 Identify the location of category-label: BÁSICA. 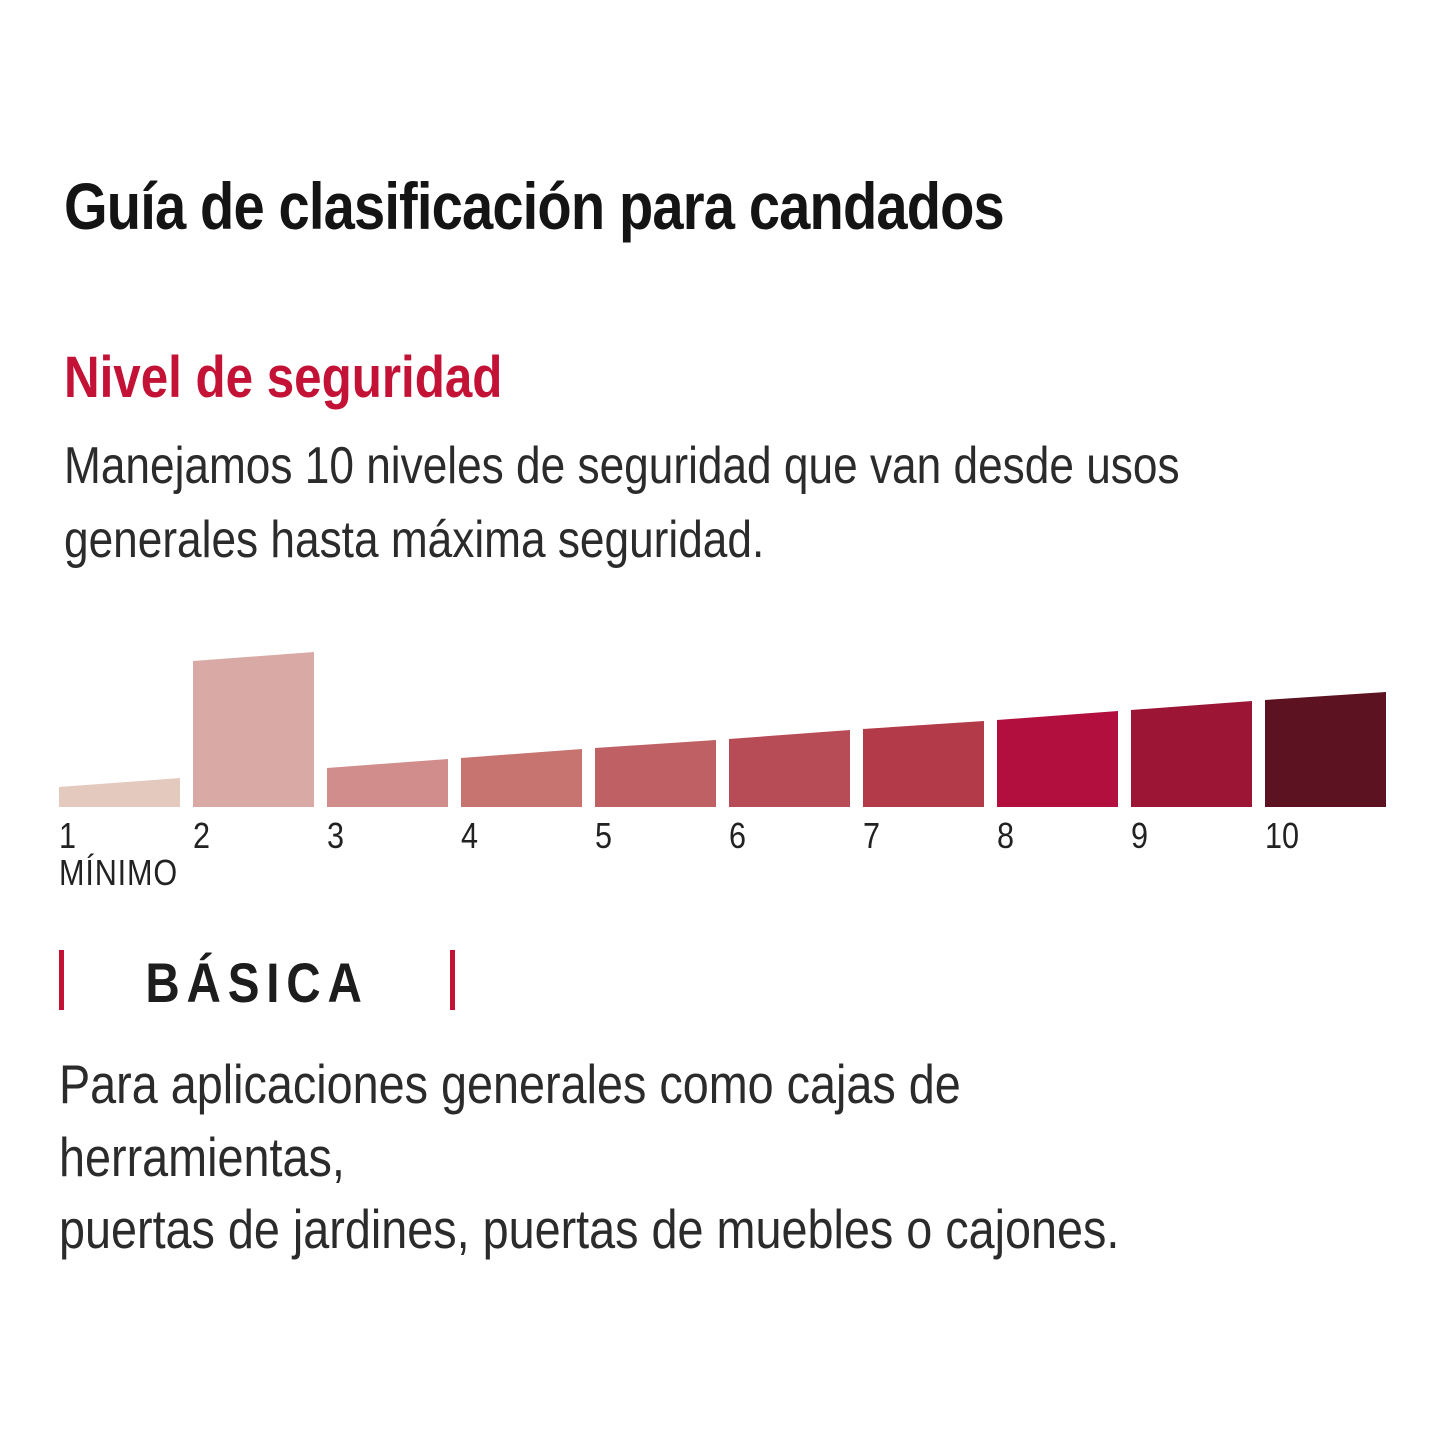
(257, 982).